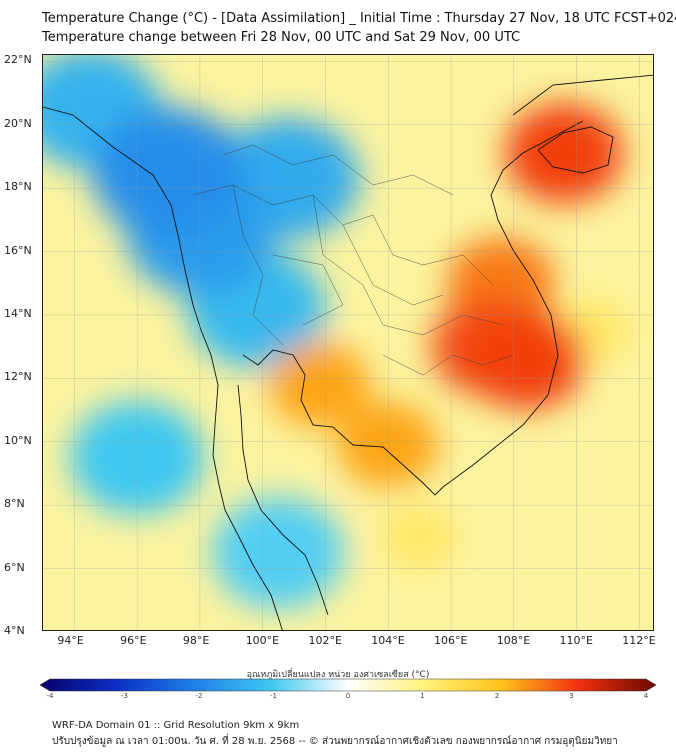 This screenshot has height=756, width=676. What do you see at coordinates (18, 60) in the screenshot?
I see `latitude-tick-label: 22°N` at bounding box center [18, 60].